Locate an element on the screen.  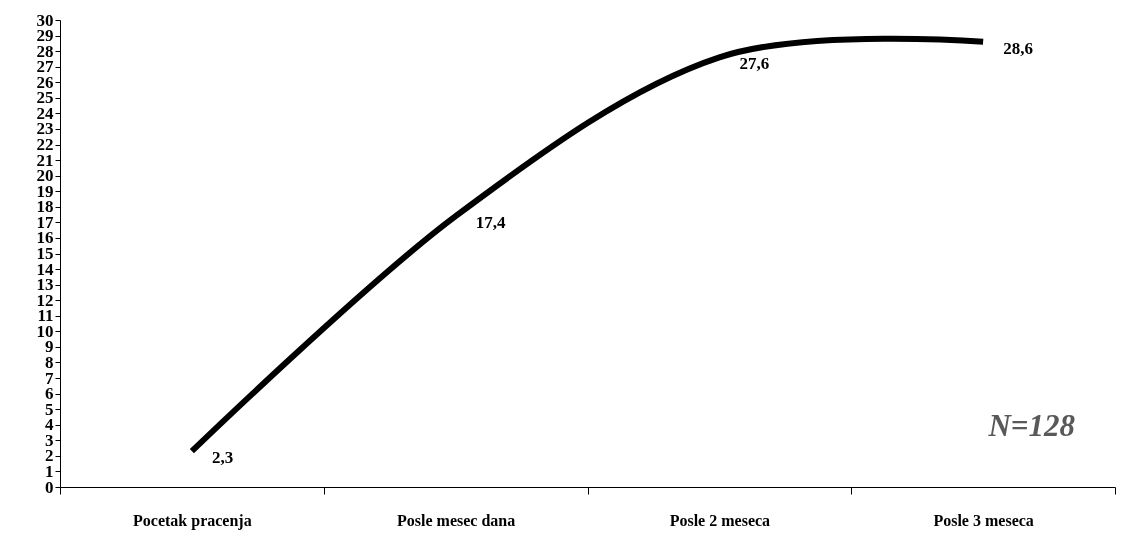
x-tick-label: Posle mesec dana is located at coordinates (456, 520).